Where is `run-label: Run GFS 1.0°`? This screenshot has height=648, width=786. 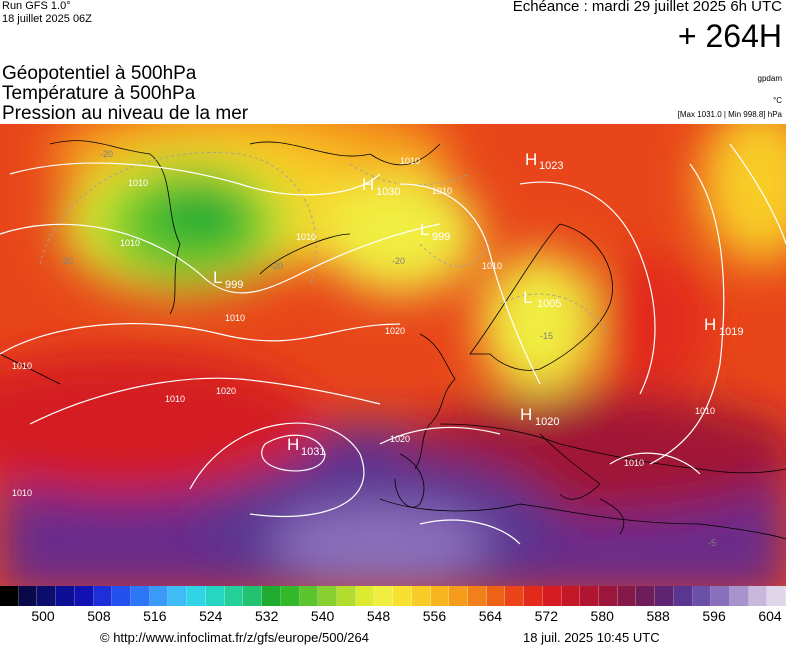 run-label: Run GFS 1.0° is located at coordinates (36, 6).